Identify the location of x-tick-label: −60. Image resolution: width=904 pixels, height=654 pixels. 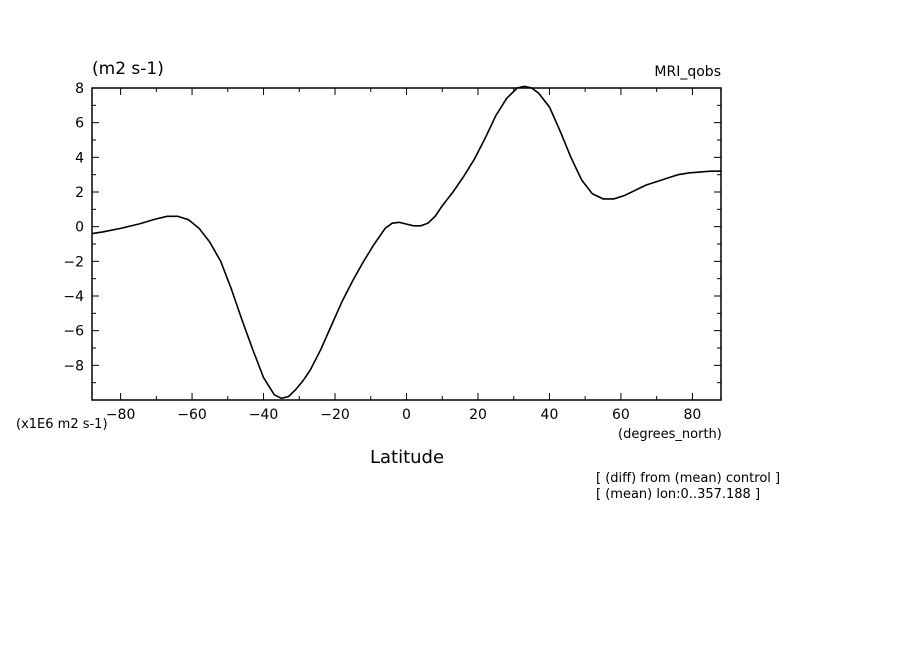
(192, 415).